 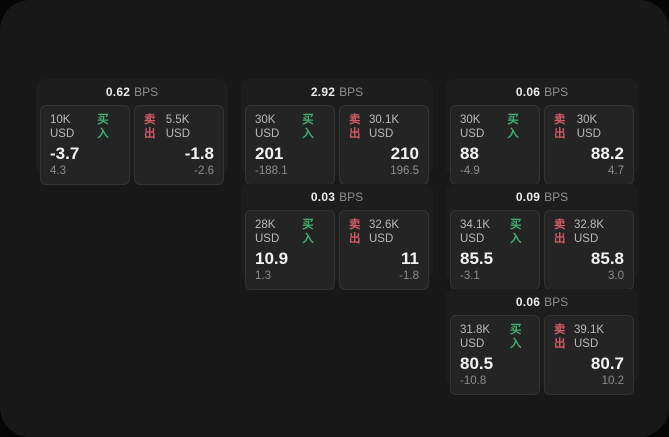 What do you see at coordinates (469, 153) in the screenshot?
I see `buy-price: 88` at bounding box center [469, 153].